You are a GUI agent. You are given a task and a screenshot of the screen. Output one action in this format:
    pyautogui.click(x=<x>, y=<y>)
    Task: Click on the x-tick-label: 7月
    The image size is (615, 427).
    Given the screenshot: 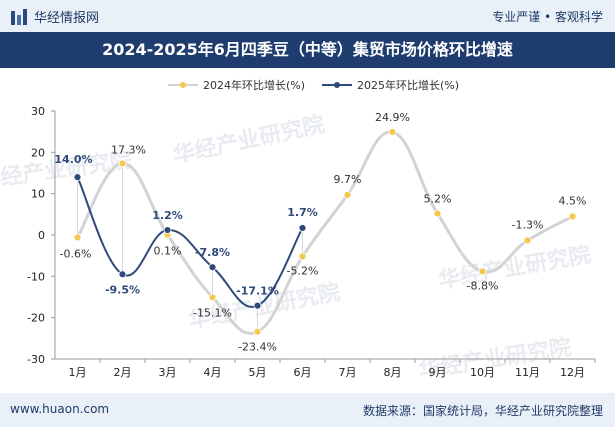 What is the action you would take?
    pyautogui.click(x=348, y=372)
    